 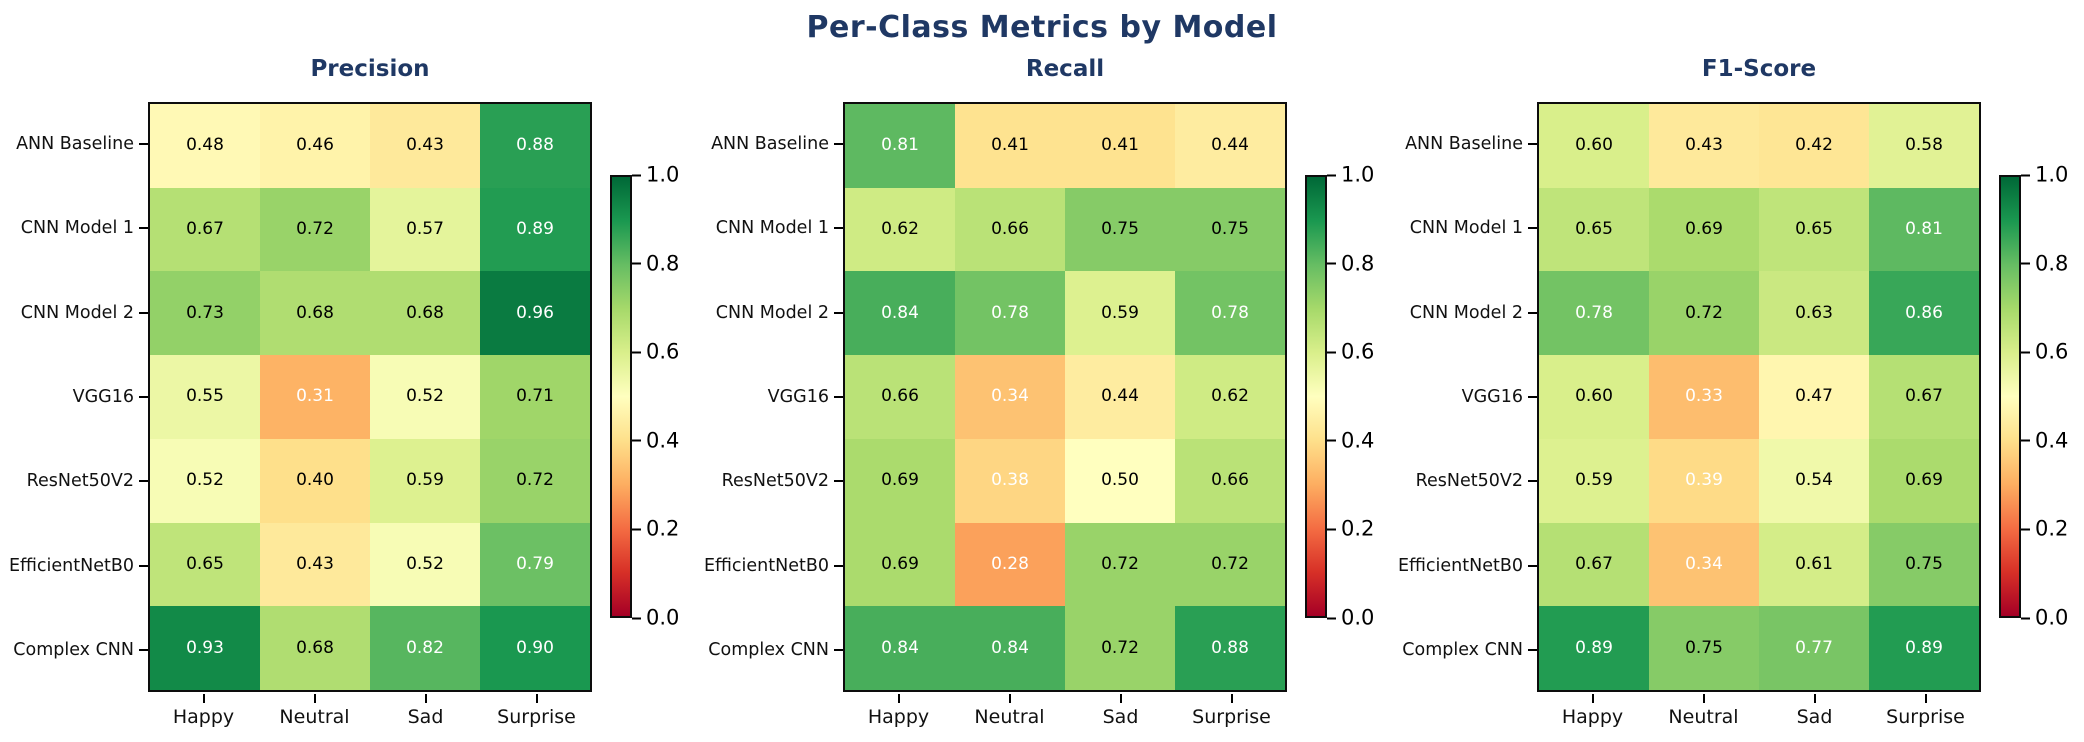 I want to click on heatmap-cell: 0.50, so click(x=1120, y=480).